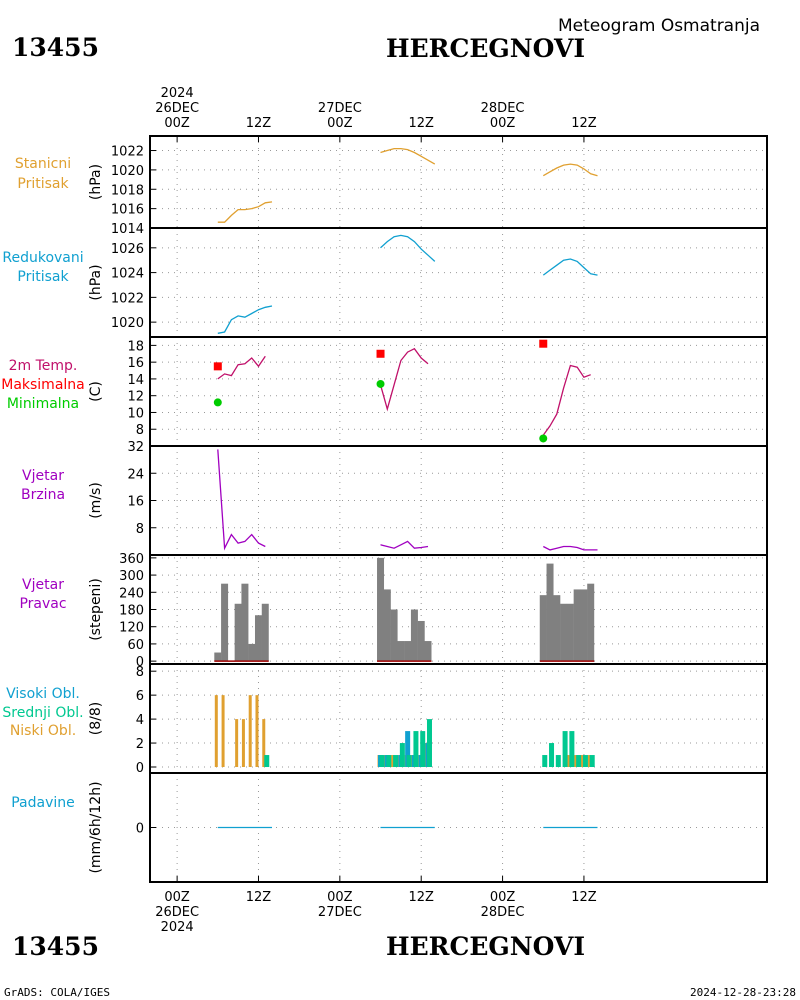  Describe the element at coordinates (42, 258) in the screenshot. I see `variable-label: Redukovani` at that location.